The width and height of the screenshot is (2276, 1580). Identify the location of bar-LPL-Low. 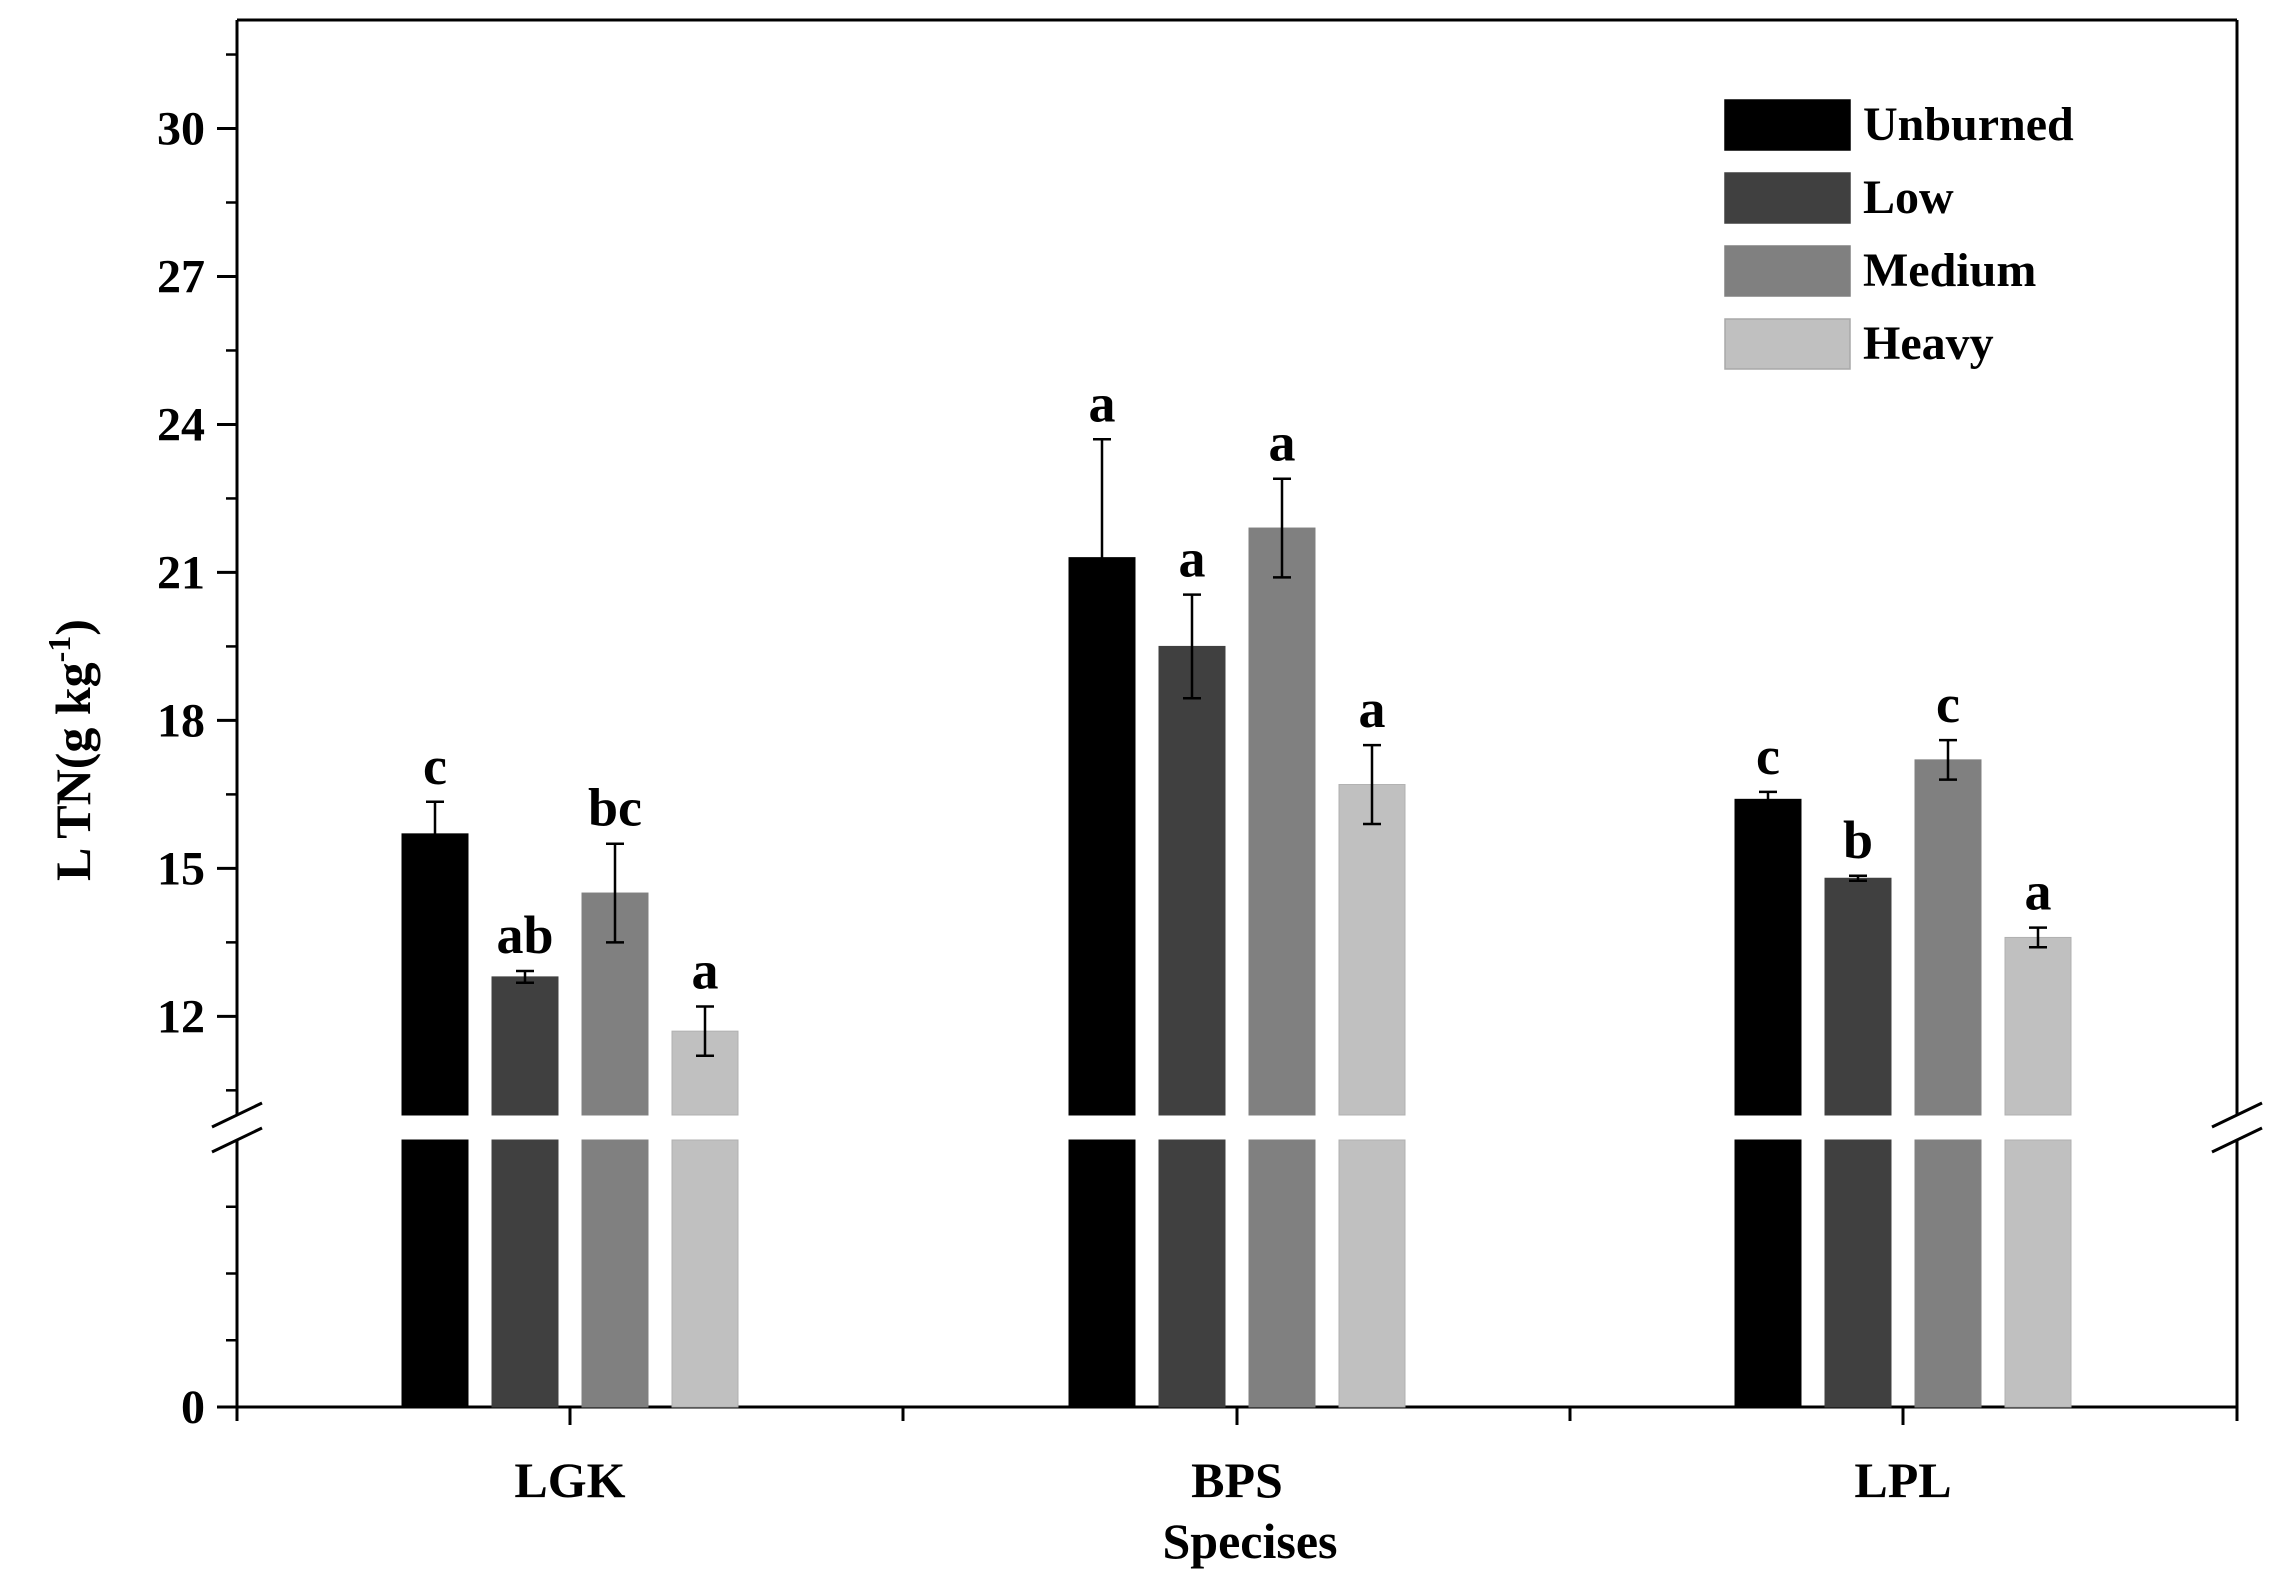
(1858, 996).